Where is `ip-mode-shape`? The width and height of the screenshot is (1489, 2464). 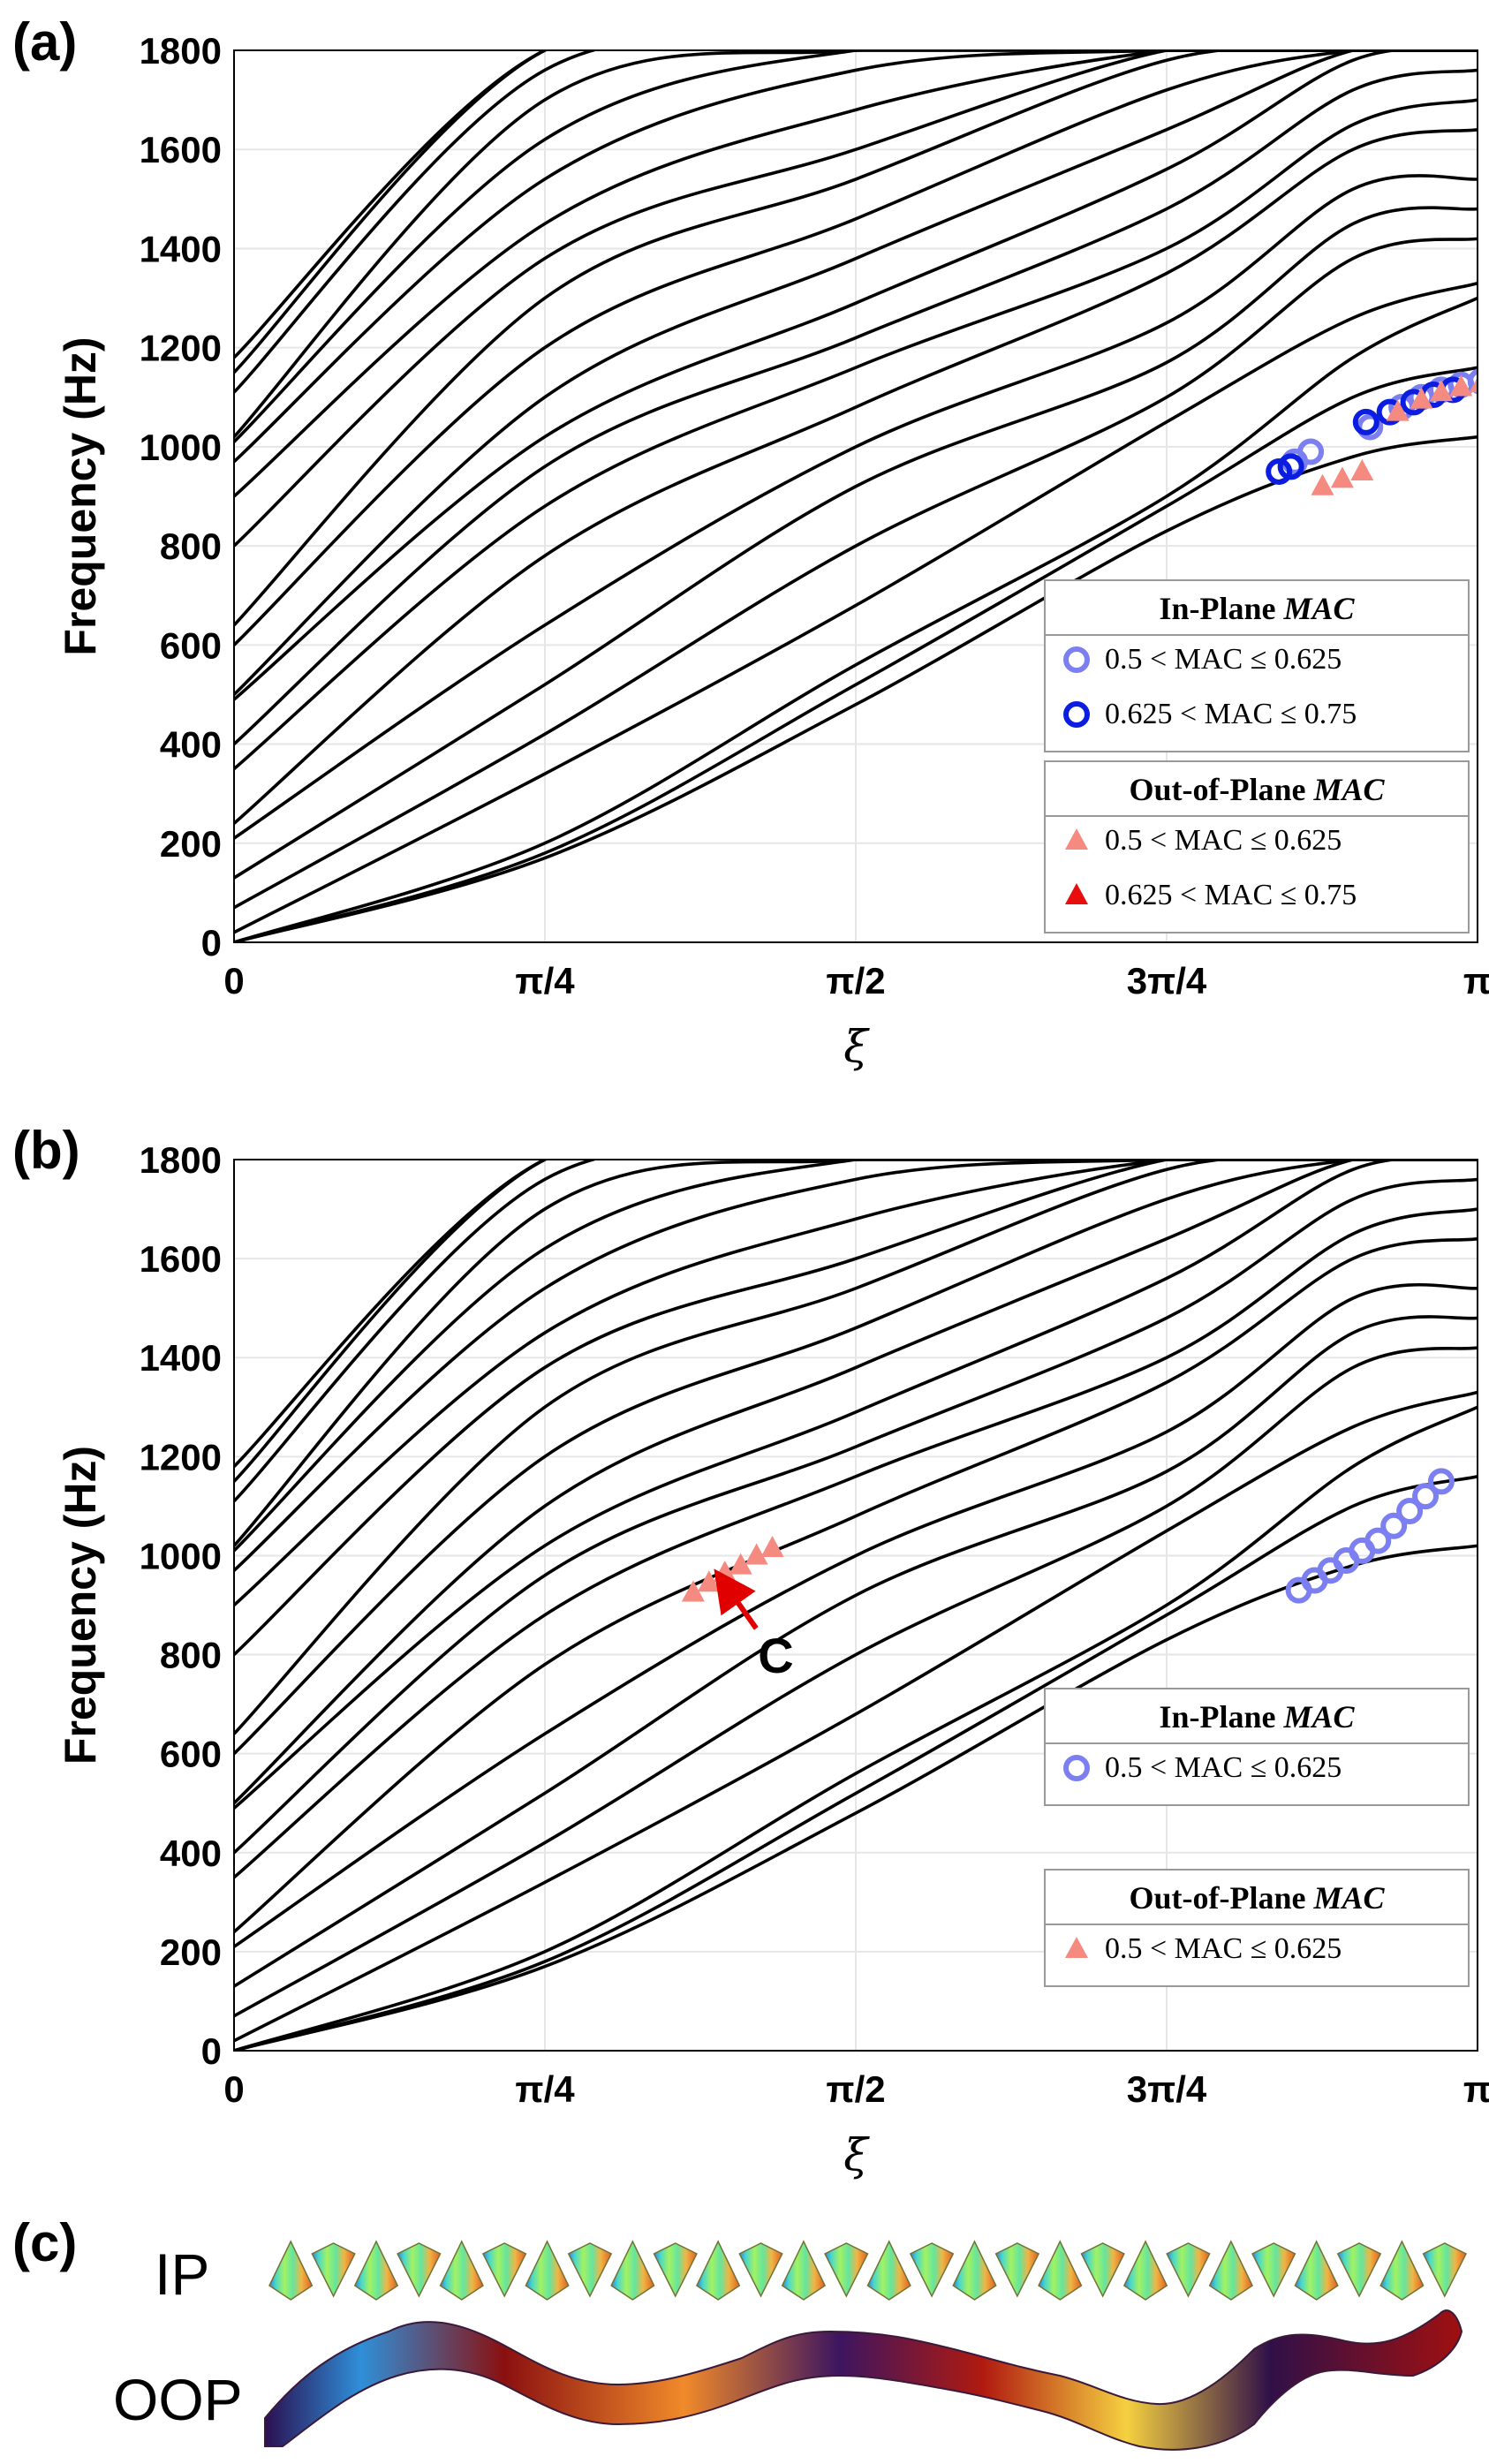
ip-mode-shape is located at coordinates (868, 2270).